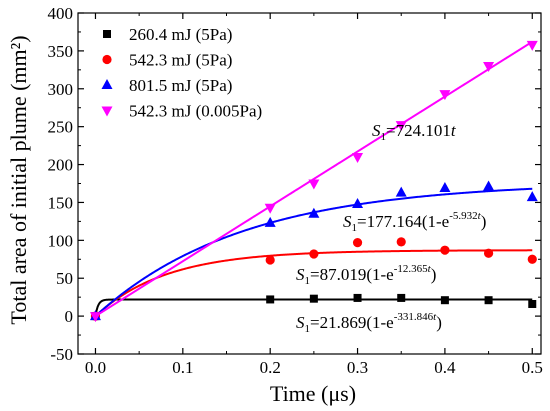 This screenshot has height=411, width=550. Describe the element at coordinates (61, 202) in the screenshot. I see `y-tick-label: 150` at that location.